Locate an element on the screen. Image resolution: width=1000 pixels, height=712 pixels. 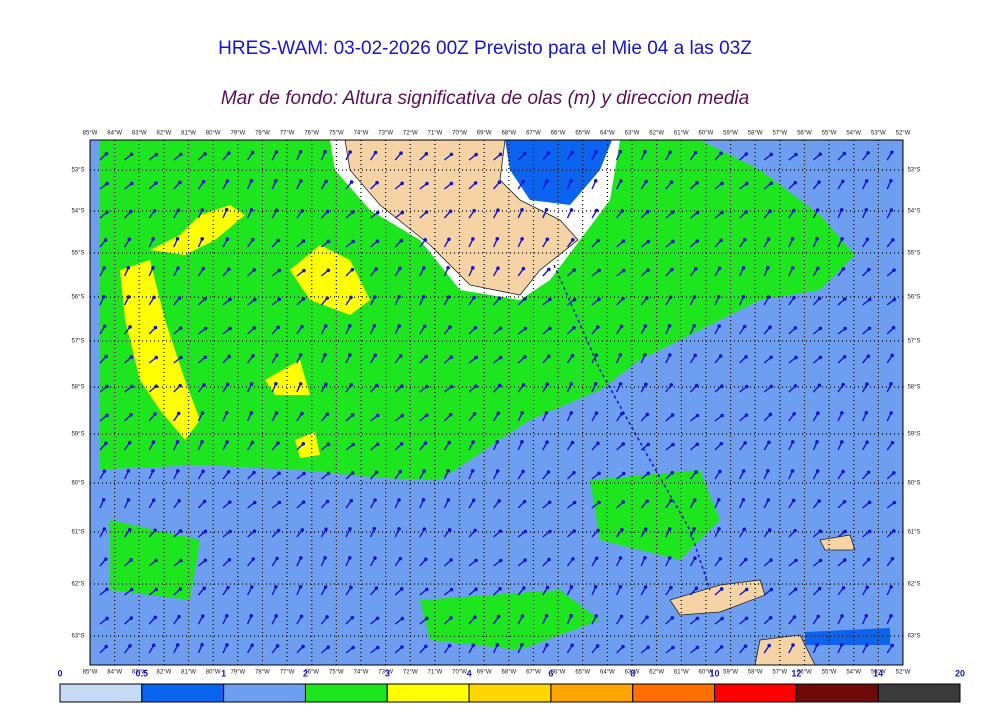
lon-label: 68°W is located at coordinates (508, 134).